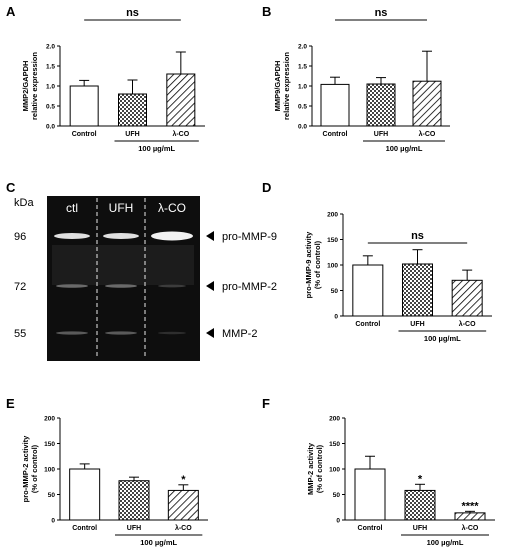 The width and height of the screenshot is (506, 550). Describe the element at coordinates (11, 11) in the screenshot. I see `panel-letter-a: A` at that location.